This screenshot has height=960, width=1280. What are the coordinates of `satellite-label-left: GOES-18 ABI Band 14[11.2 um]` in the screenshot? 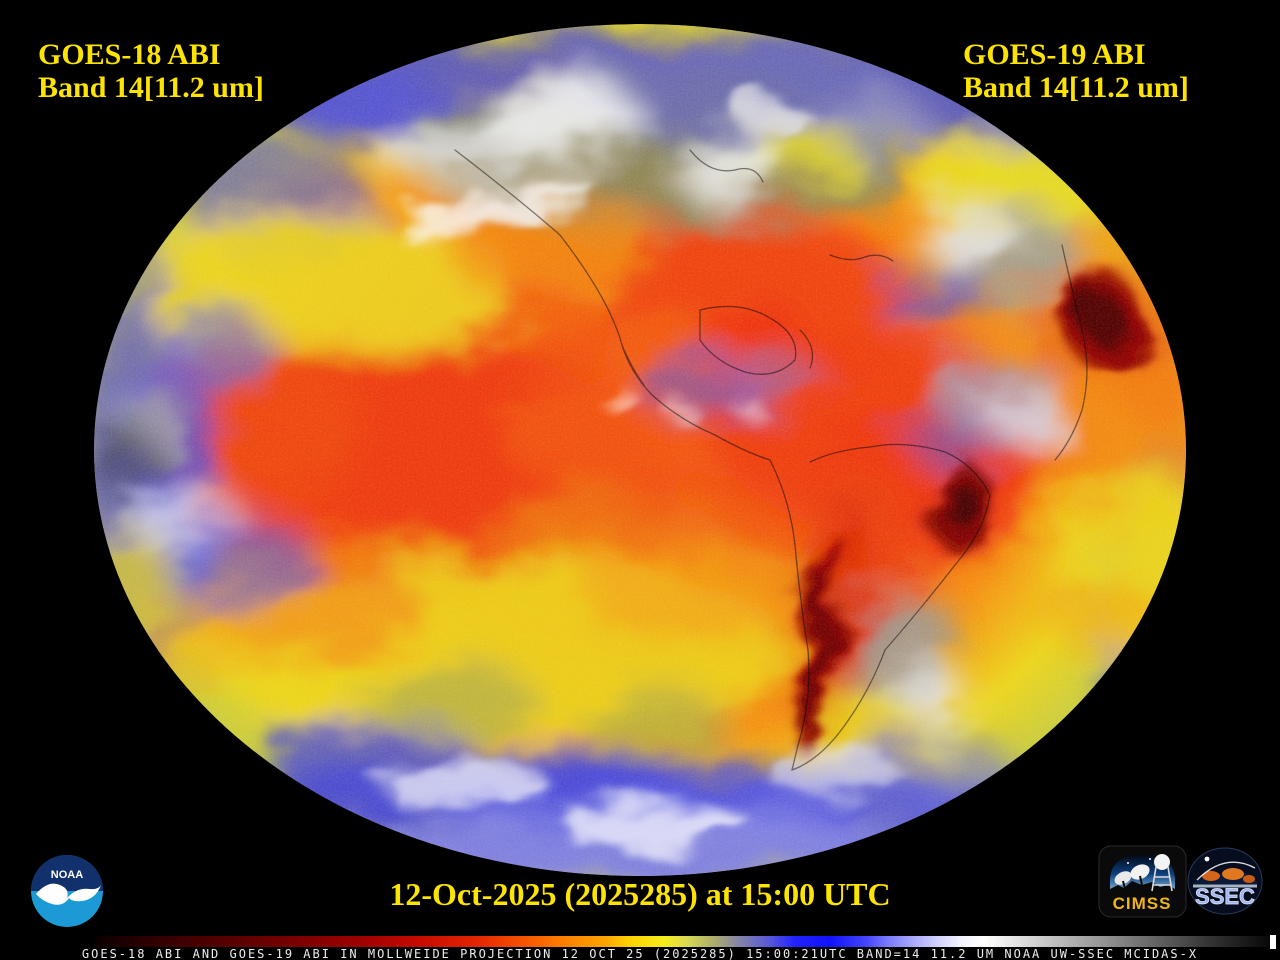 It's located at (151, 71).